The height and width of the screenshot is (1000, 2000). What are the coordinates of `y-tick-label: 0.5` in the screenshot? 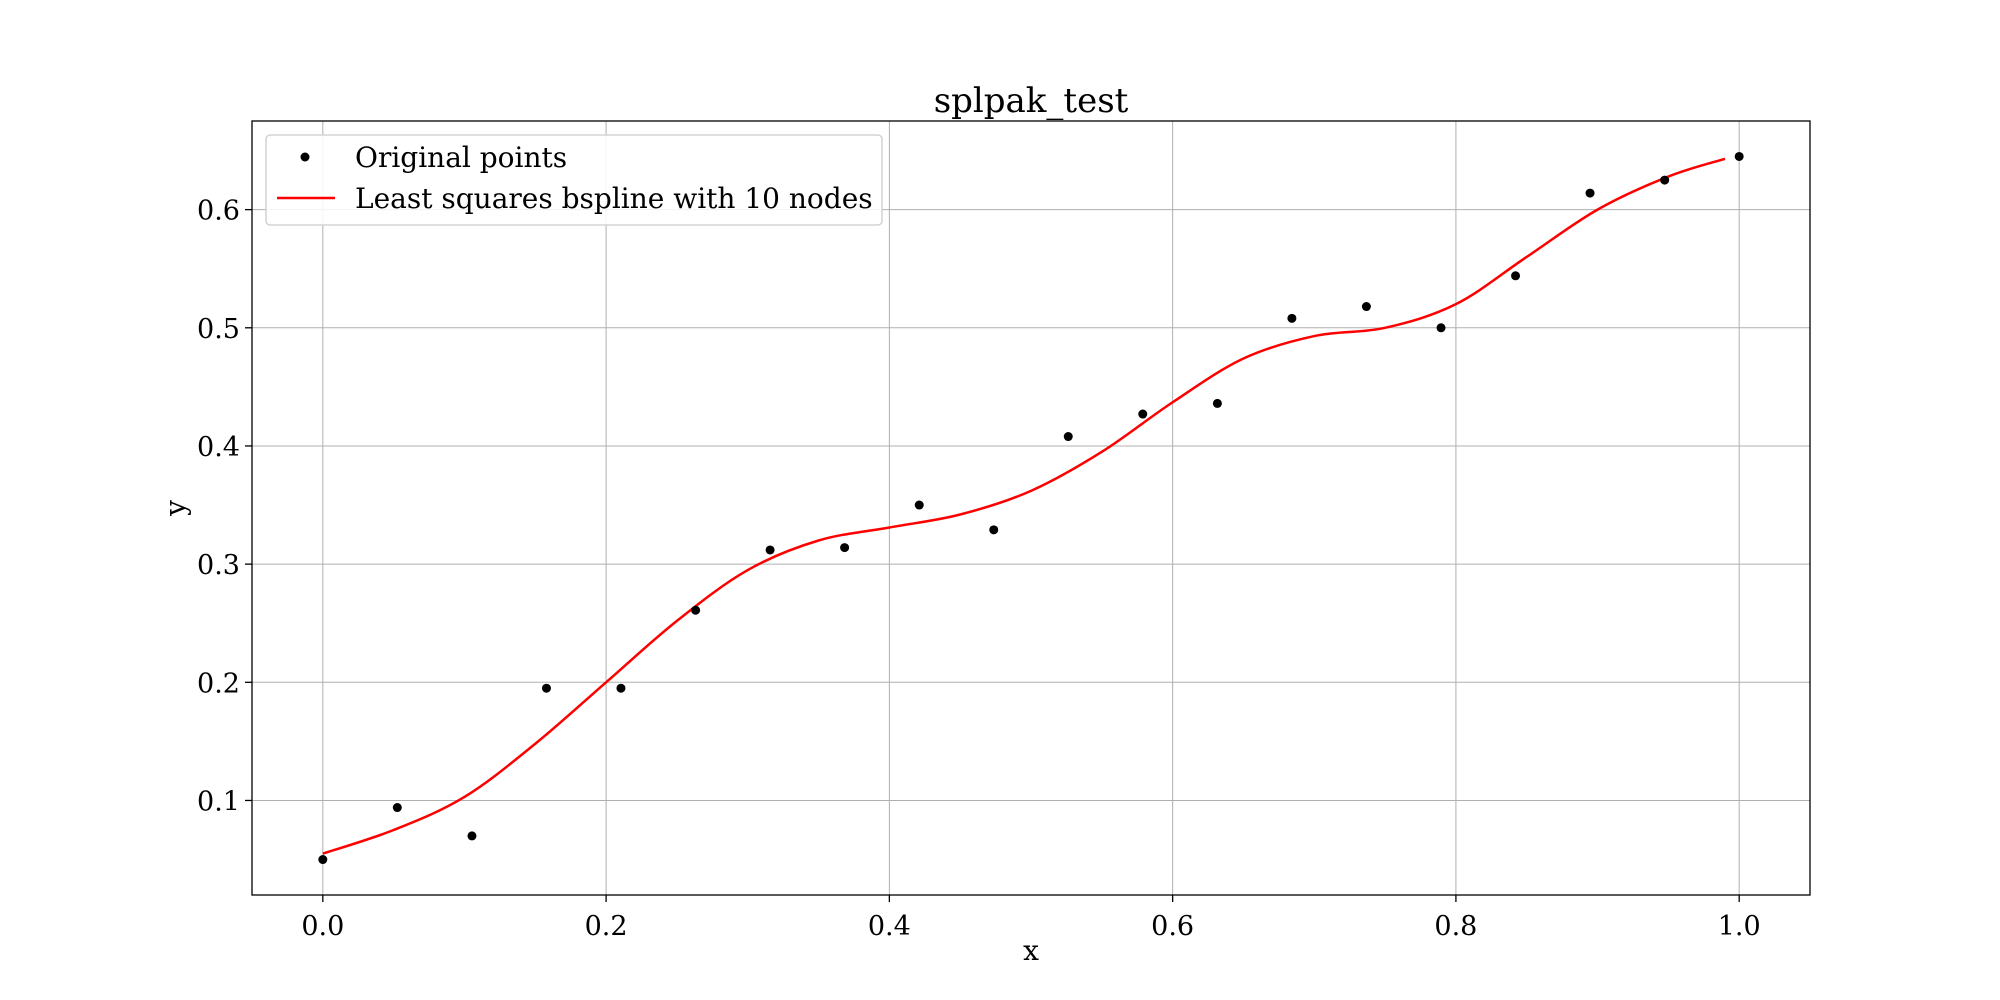 It's located at (218, 329).